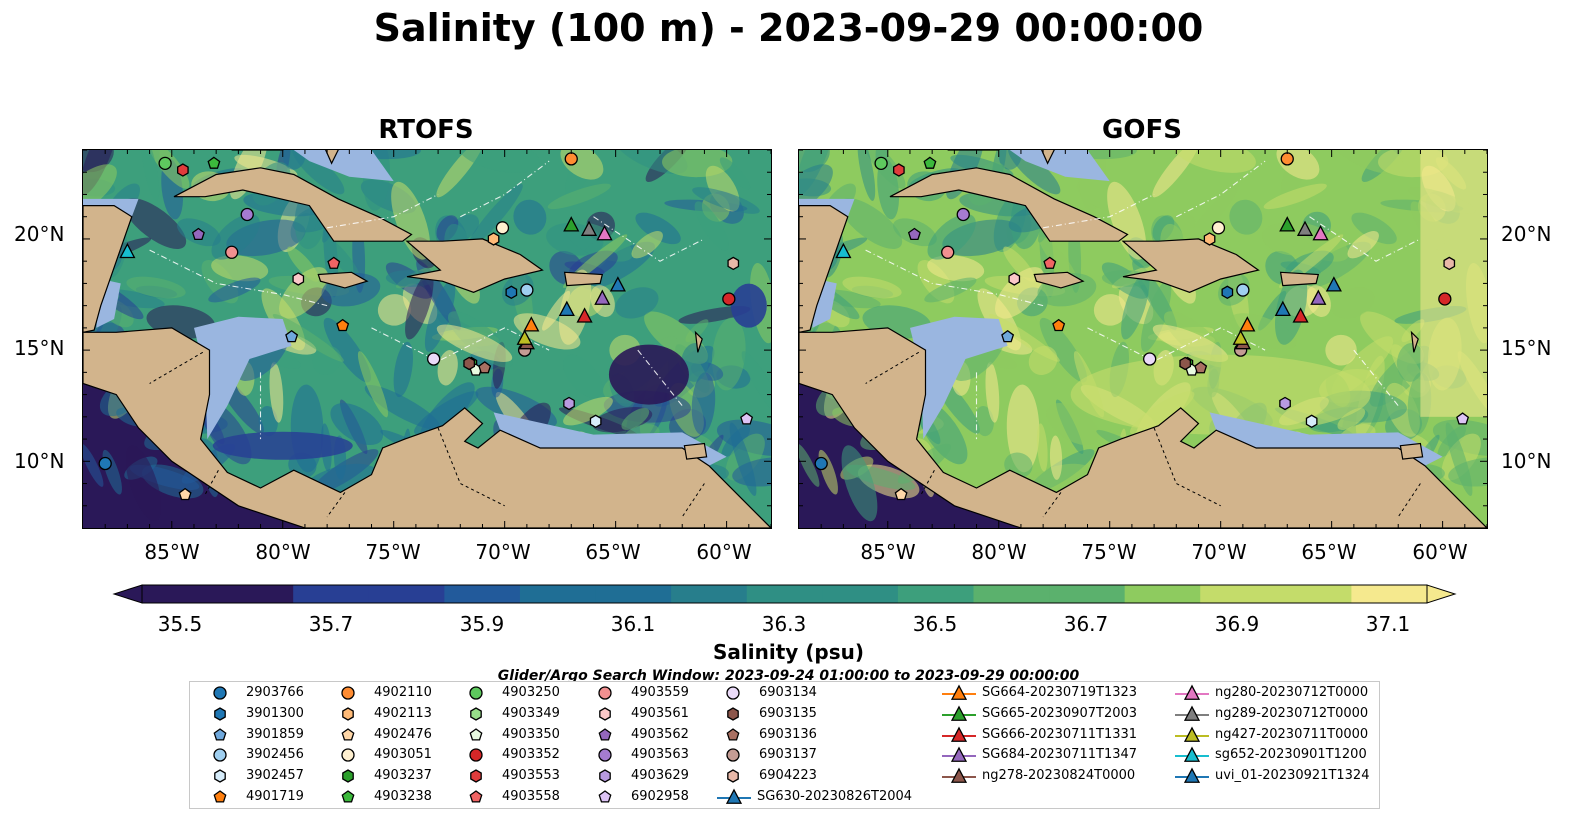 The width and height of the screenshot is (1577, 827). I want to click on legend-marker-SG666-20230711T1331, so click(959, 734).